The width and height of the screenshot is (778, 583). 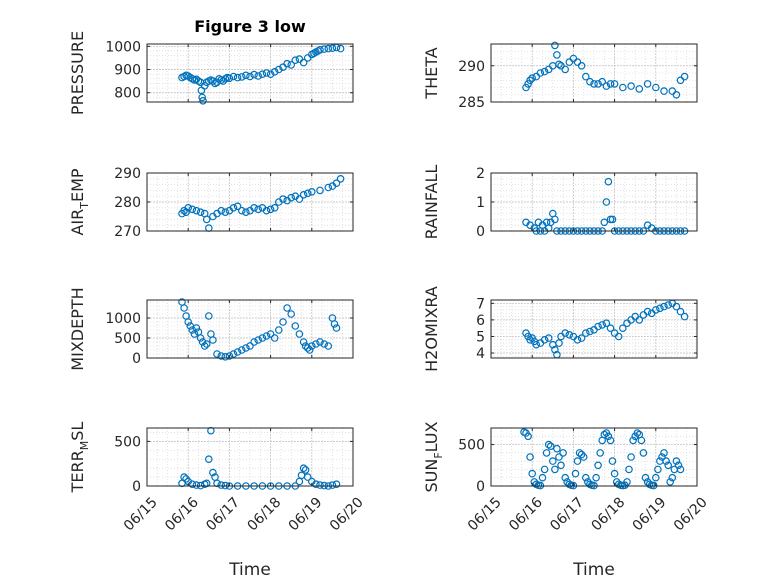 What do you see at coordinates (79, 458) in the screenshot?
I see `subplot-7-y-axis-label: TERRMSL` at bounding box center [79, 458].